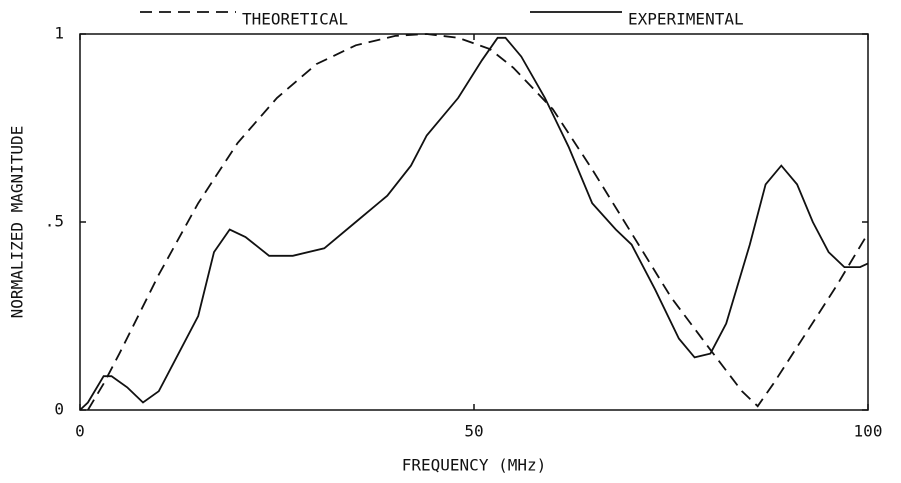 This screenshot has width=901, height=483. I want to click on y-tick-label: 1, so click(59, 33).